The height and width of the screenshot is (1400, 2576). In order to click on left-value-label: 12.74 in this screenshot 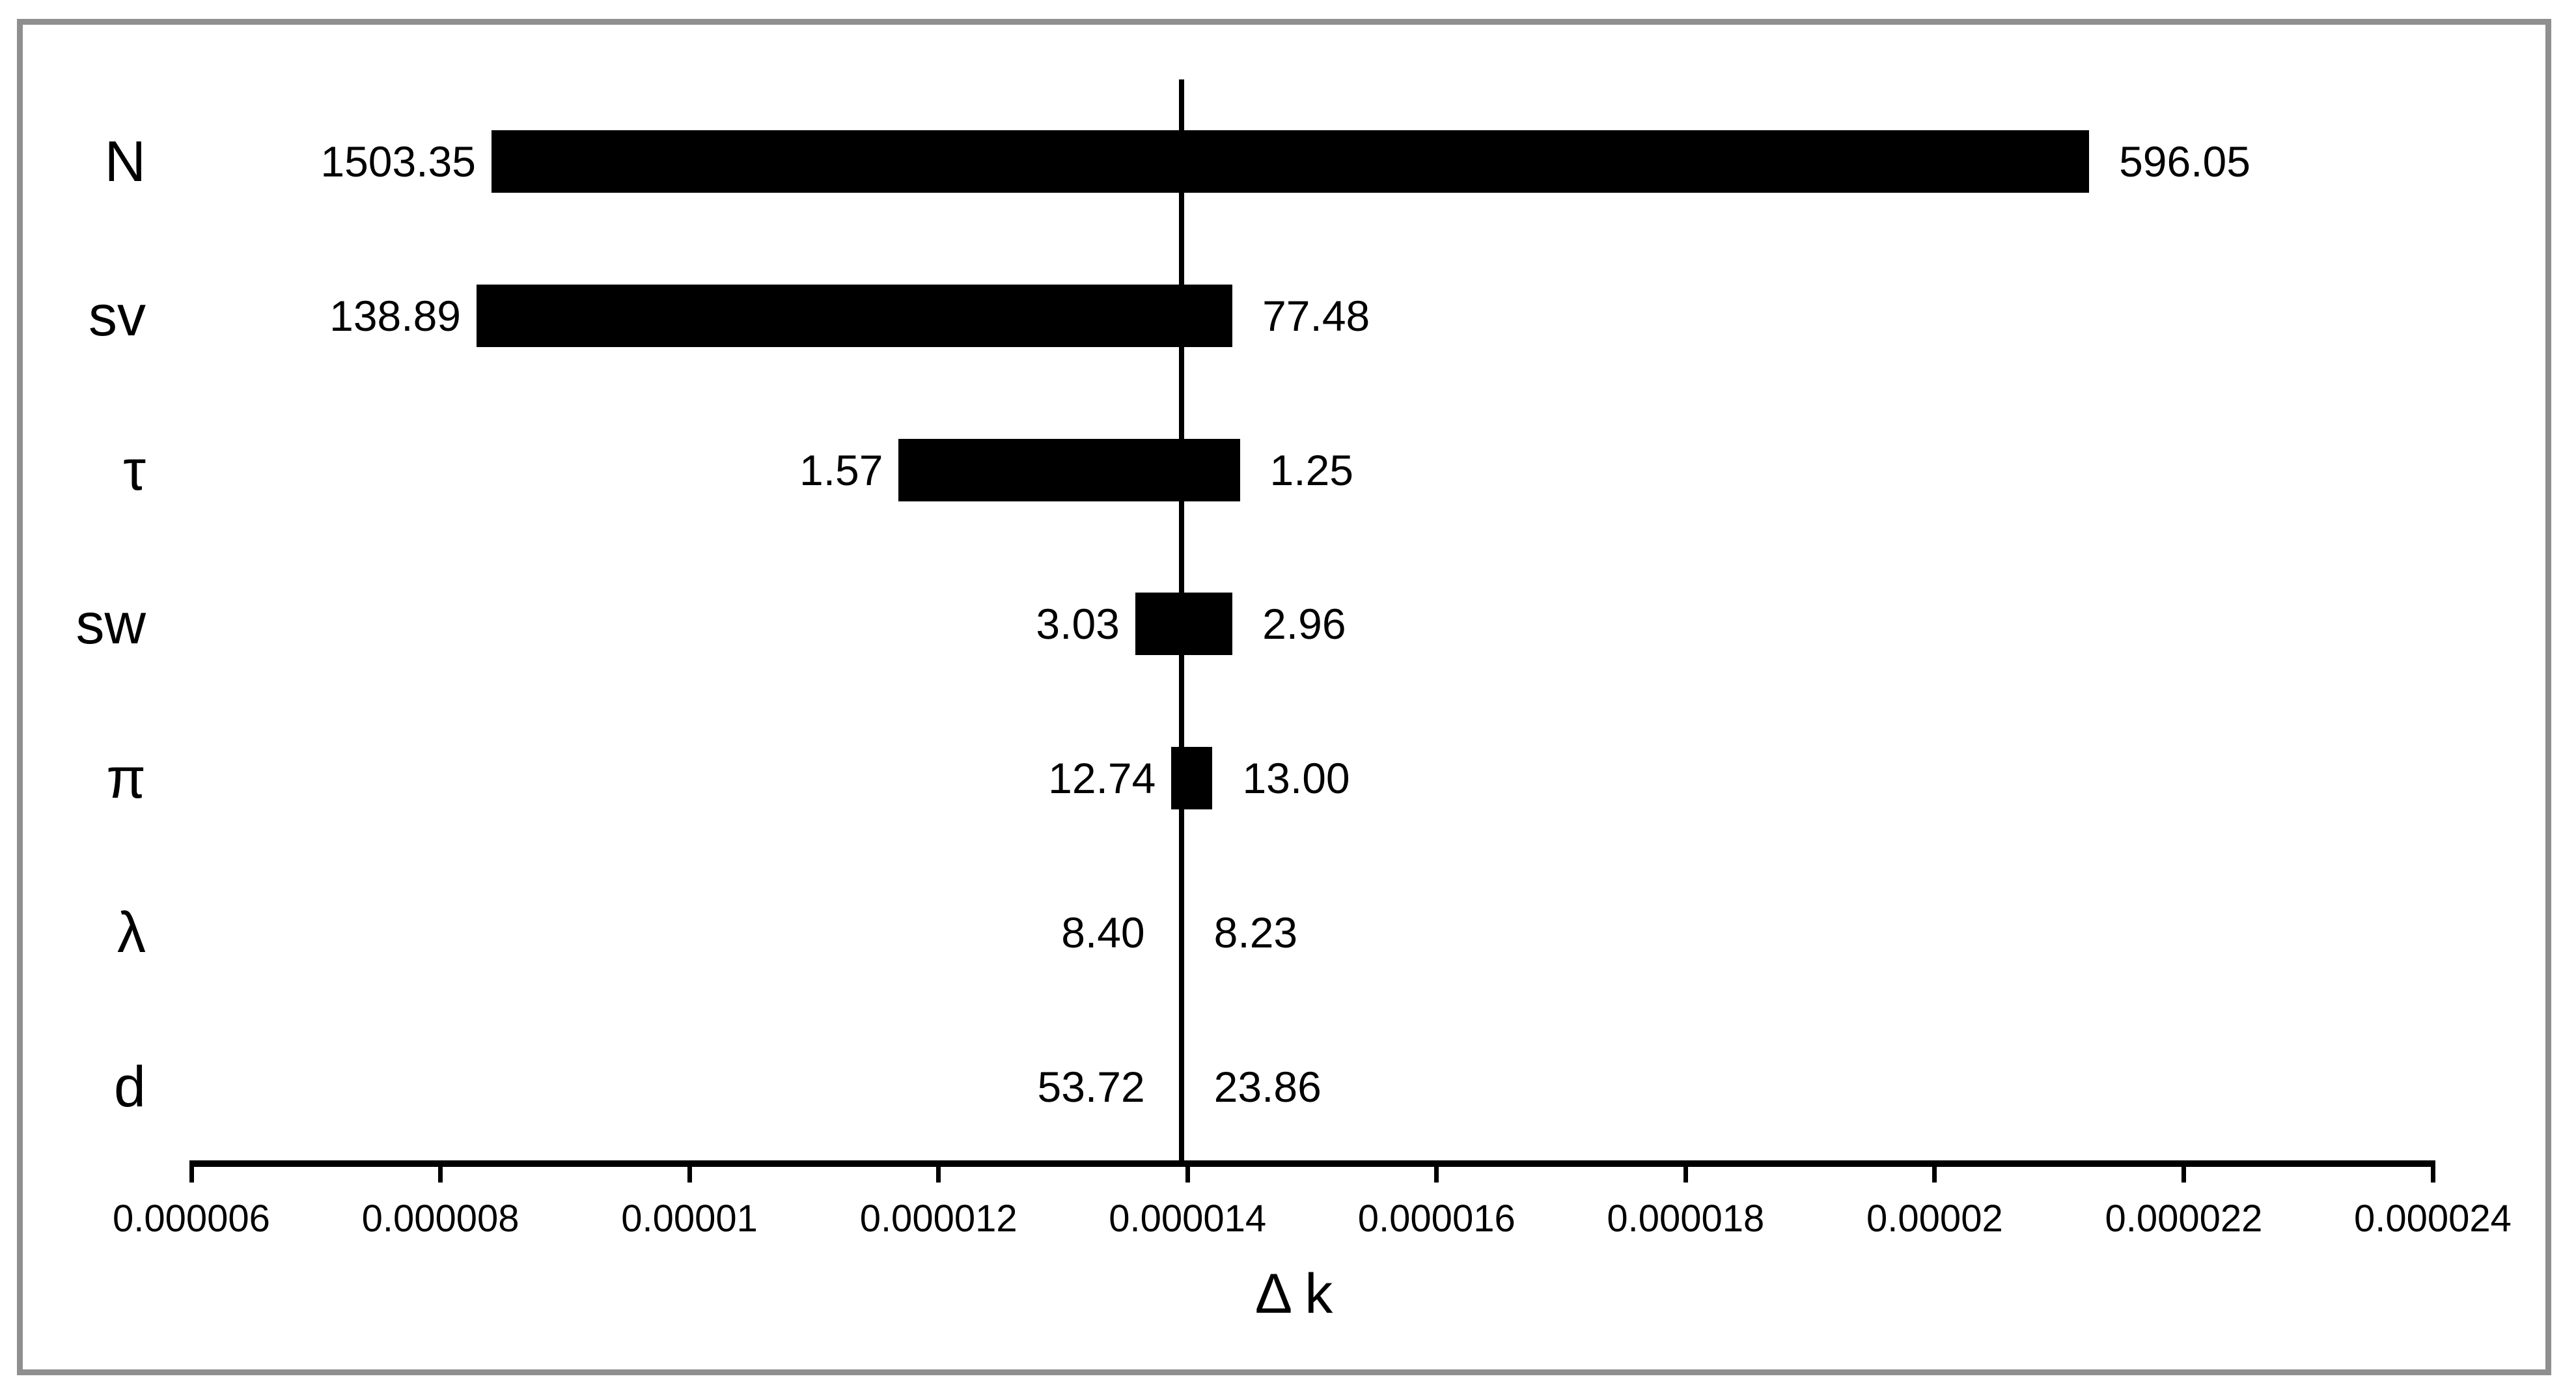, I will do `click(1102, 779)`.